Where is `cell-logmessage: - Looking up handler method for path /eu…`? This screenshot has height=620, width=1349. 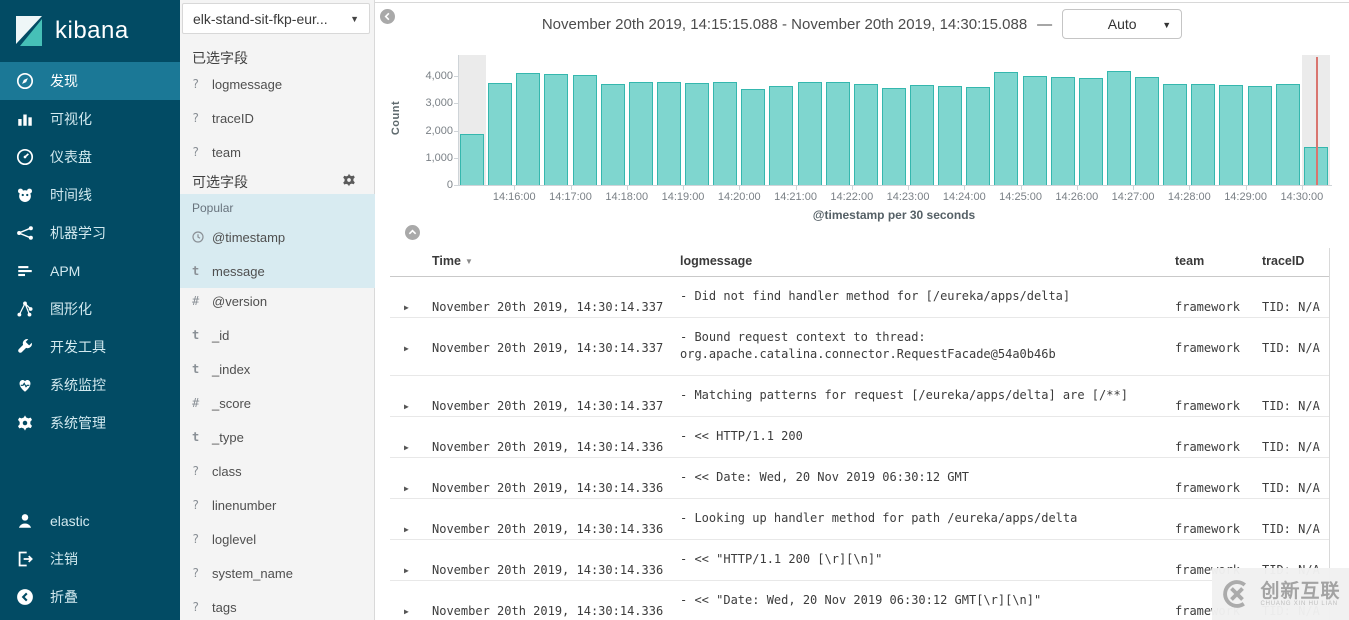
cell-logmessage: - Looking up handler method for path /eu… is located at coordinates (879, 518).